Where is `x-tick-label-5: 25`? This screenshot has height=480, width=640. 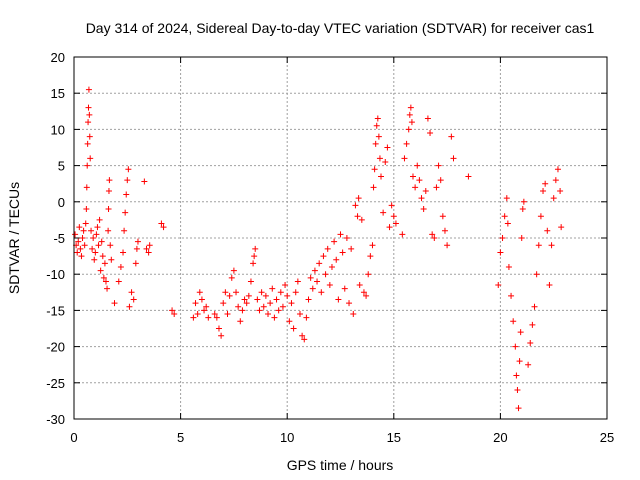 x-tick-label-5: 25 is located at coordinates (607, 437).